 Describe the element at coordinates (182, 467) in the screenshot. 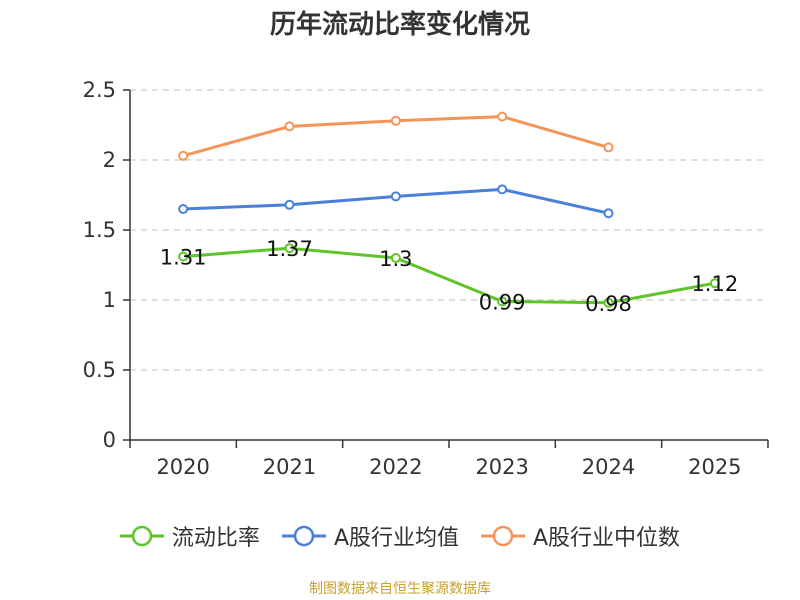

I see `x-tick-label: 2020` at that location.